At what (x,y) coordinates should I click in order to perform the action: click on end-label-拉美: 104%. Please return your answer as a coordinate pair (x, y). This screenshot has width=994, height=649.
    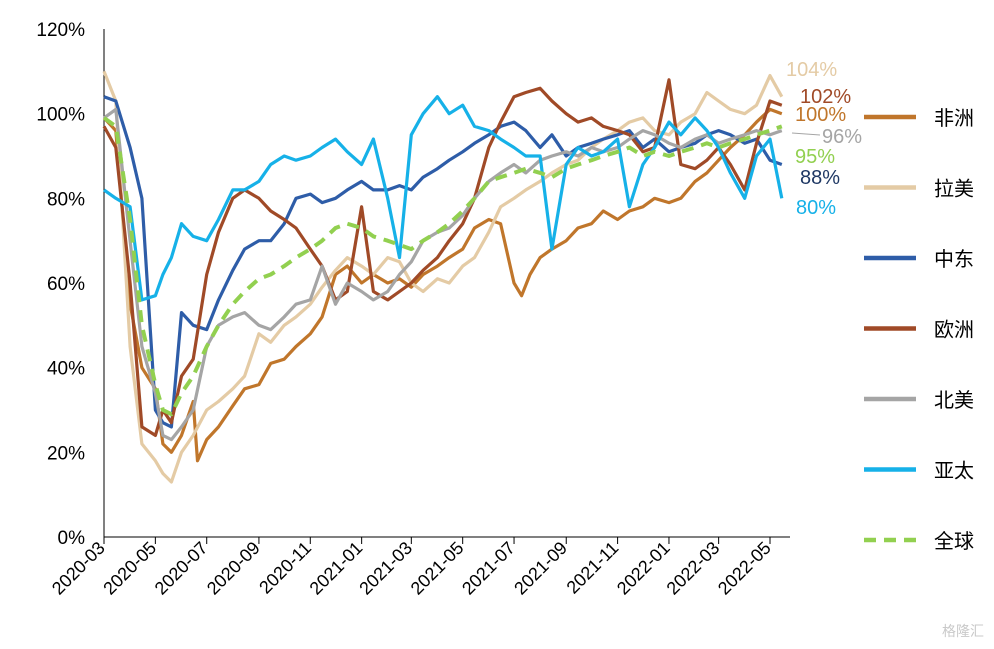
    Looking at the image, I should click on (811, 70).